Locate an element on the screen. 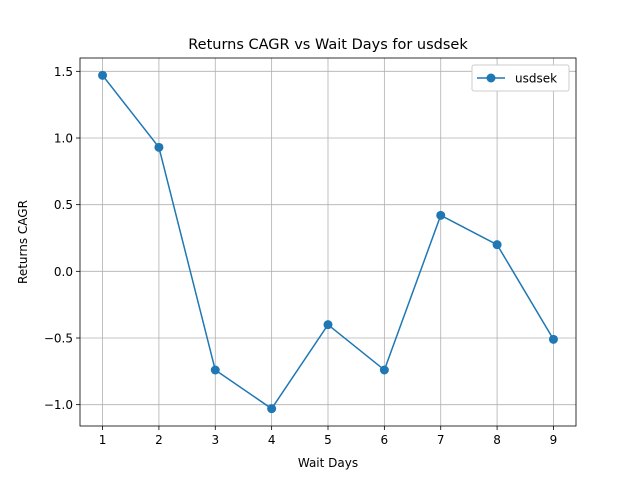  x-tick-label: 7 is located at coordinates (441, 440).